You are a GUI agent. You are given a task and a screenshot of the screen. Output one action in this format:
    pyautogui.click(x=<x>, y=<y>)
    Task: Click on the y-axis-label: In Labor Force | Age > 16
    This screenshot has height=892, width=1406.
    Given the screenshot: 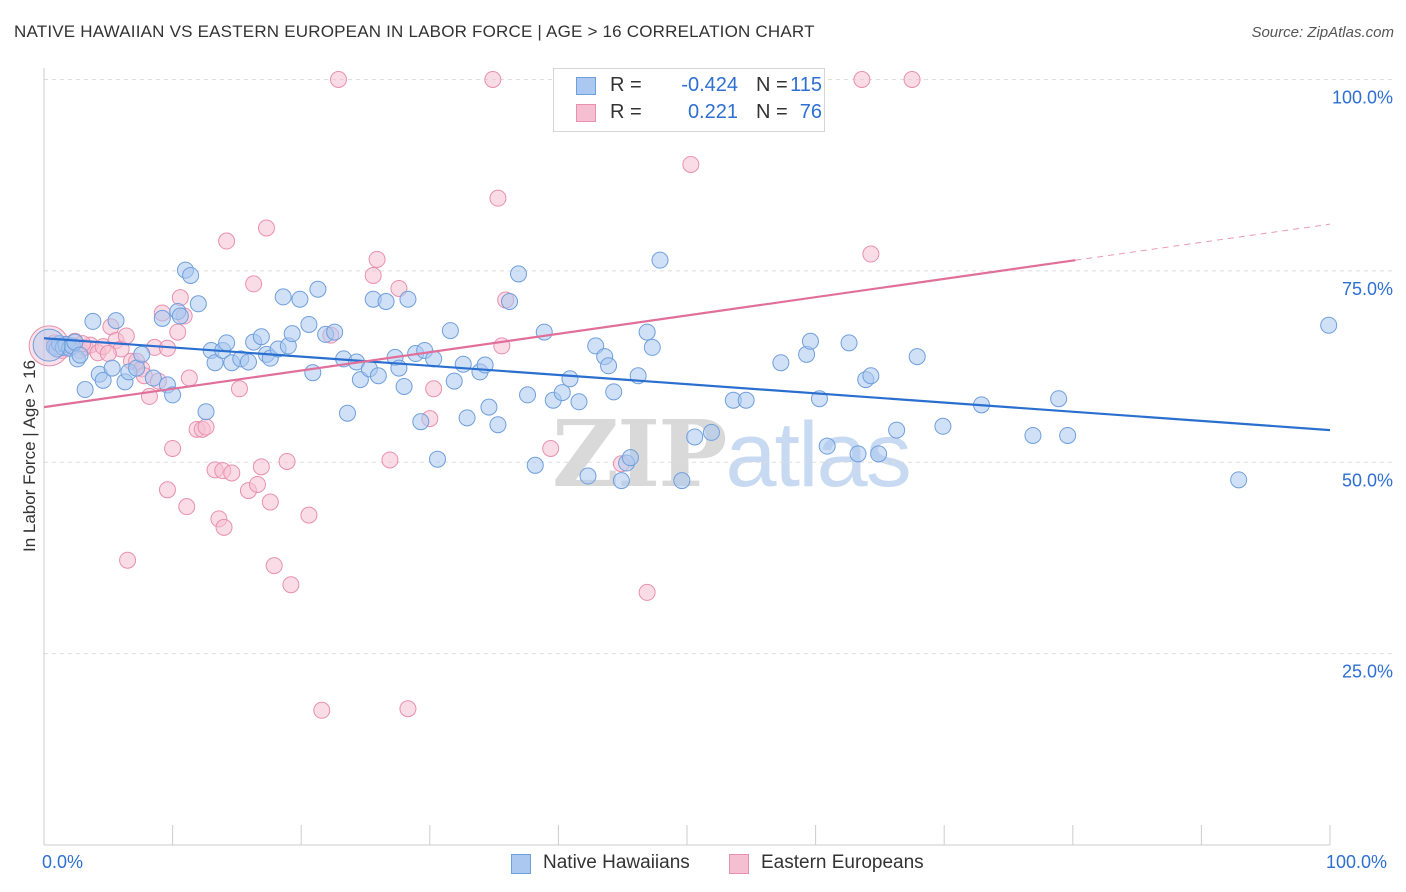 What is the action you would take?
    pyautogui.click(x=29, y=456)
    